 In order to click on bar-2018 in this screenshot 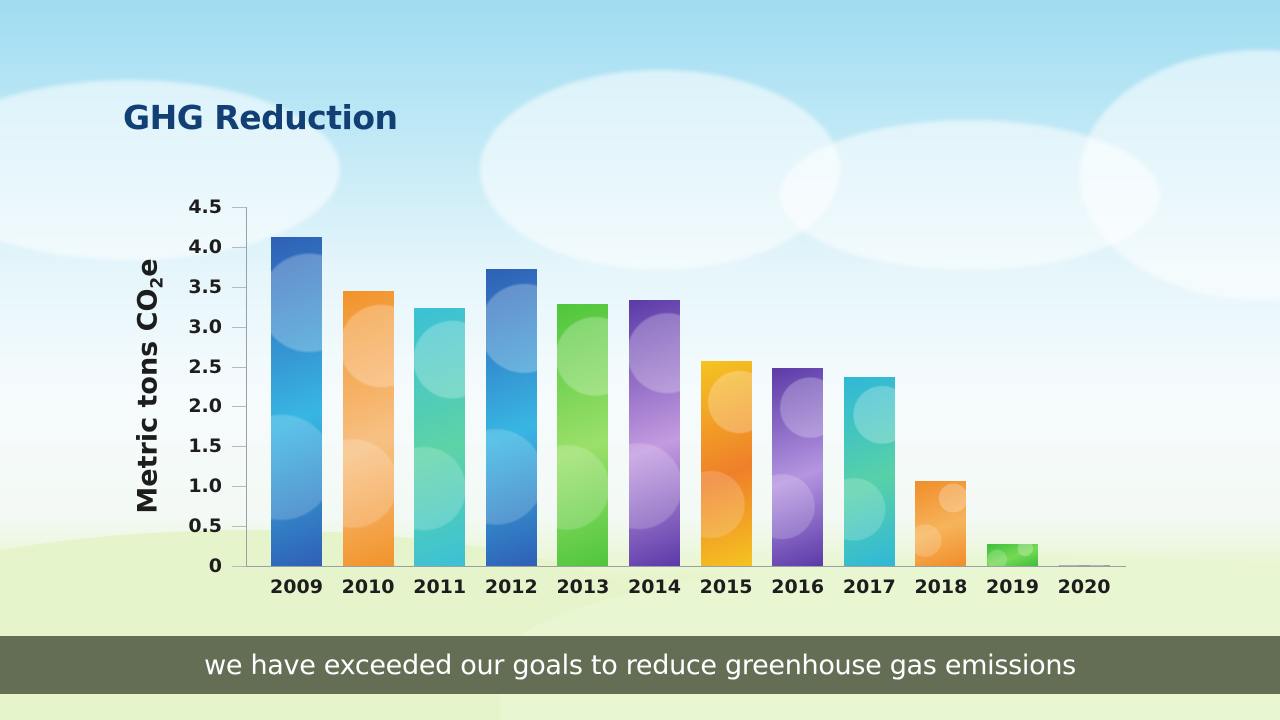, I will do `click(941, 523)`.